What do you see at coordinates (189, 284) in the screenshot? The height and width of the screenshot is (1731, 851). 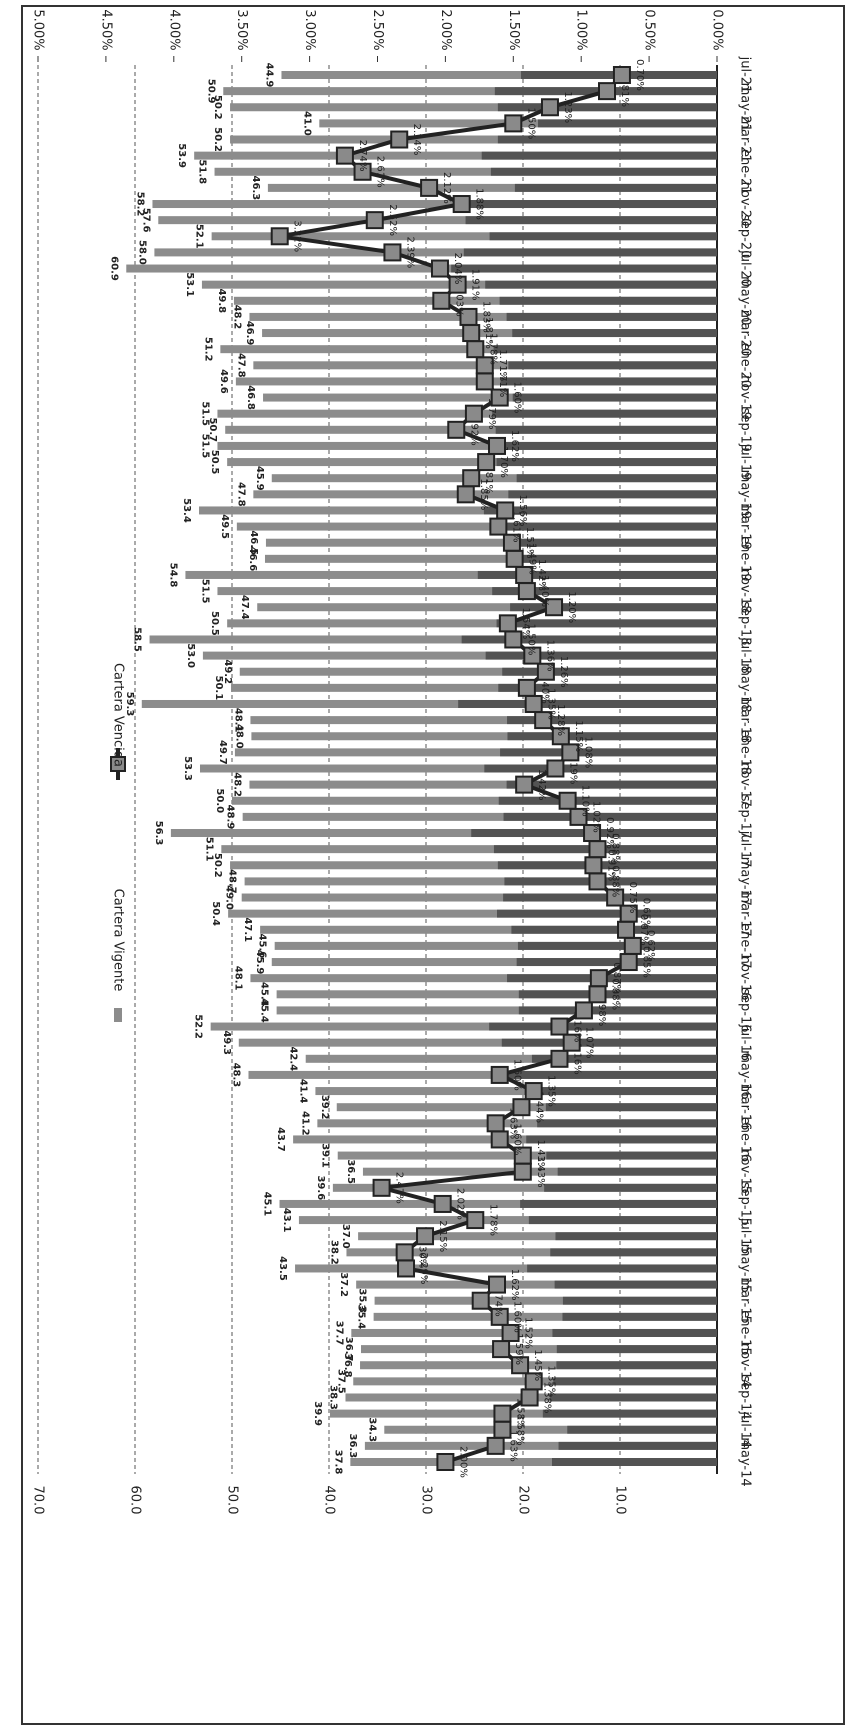 I see `data-label: 53.1` at bounding box center [189, 284].